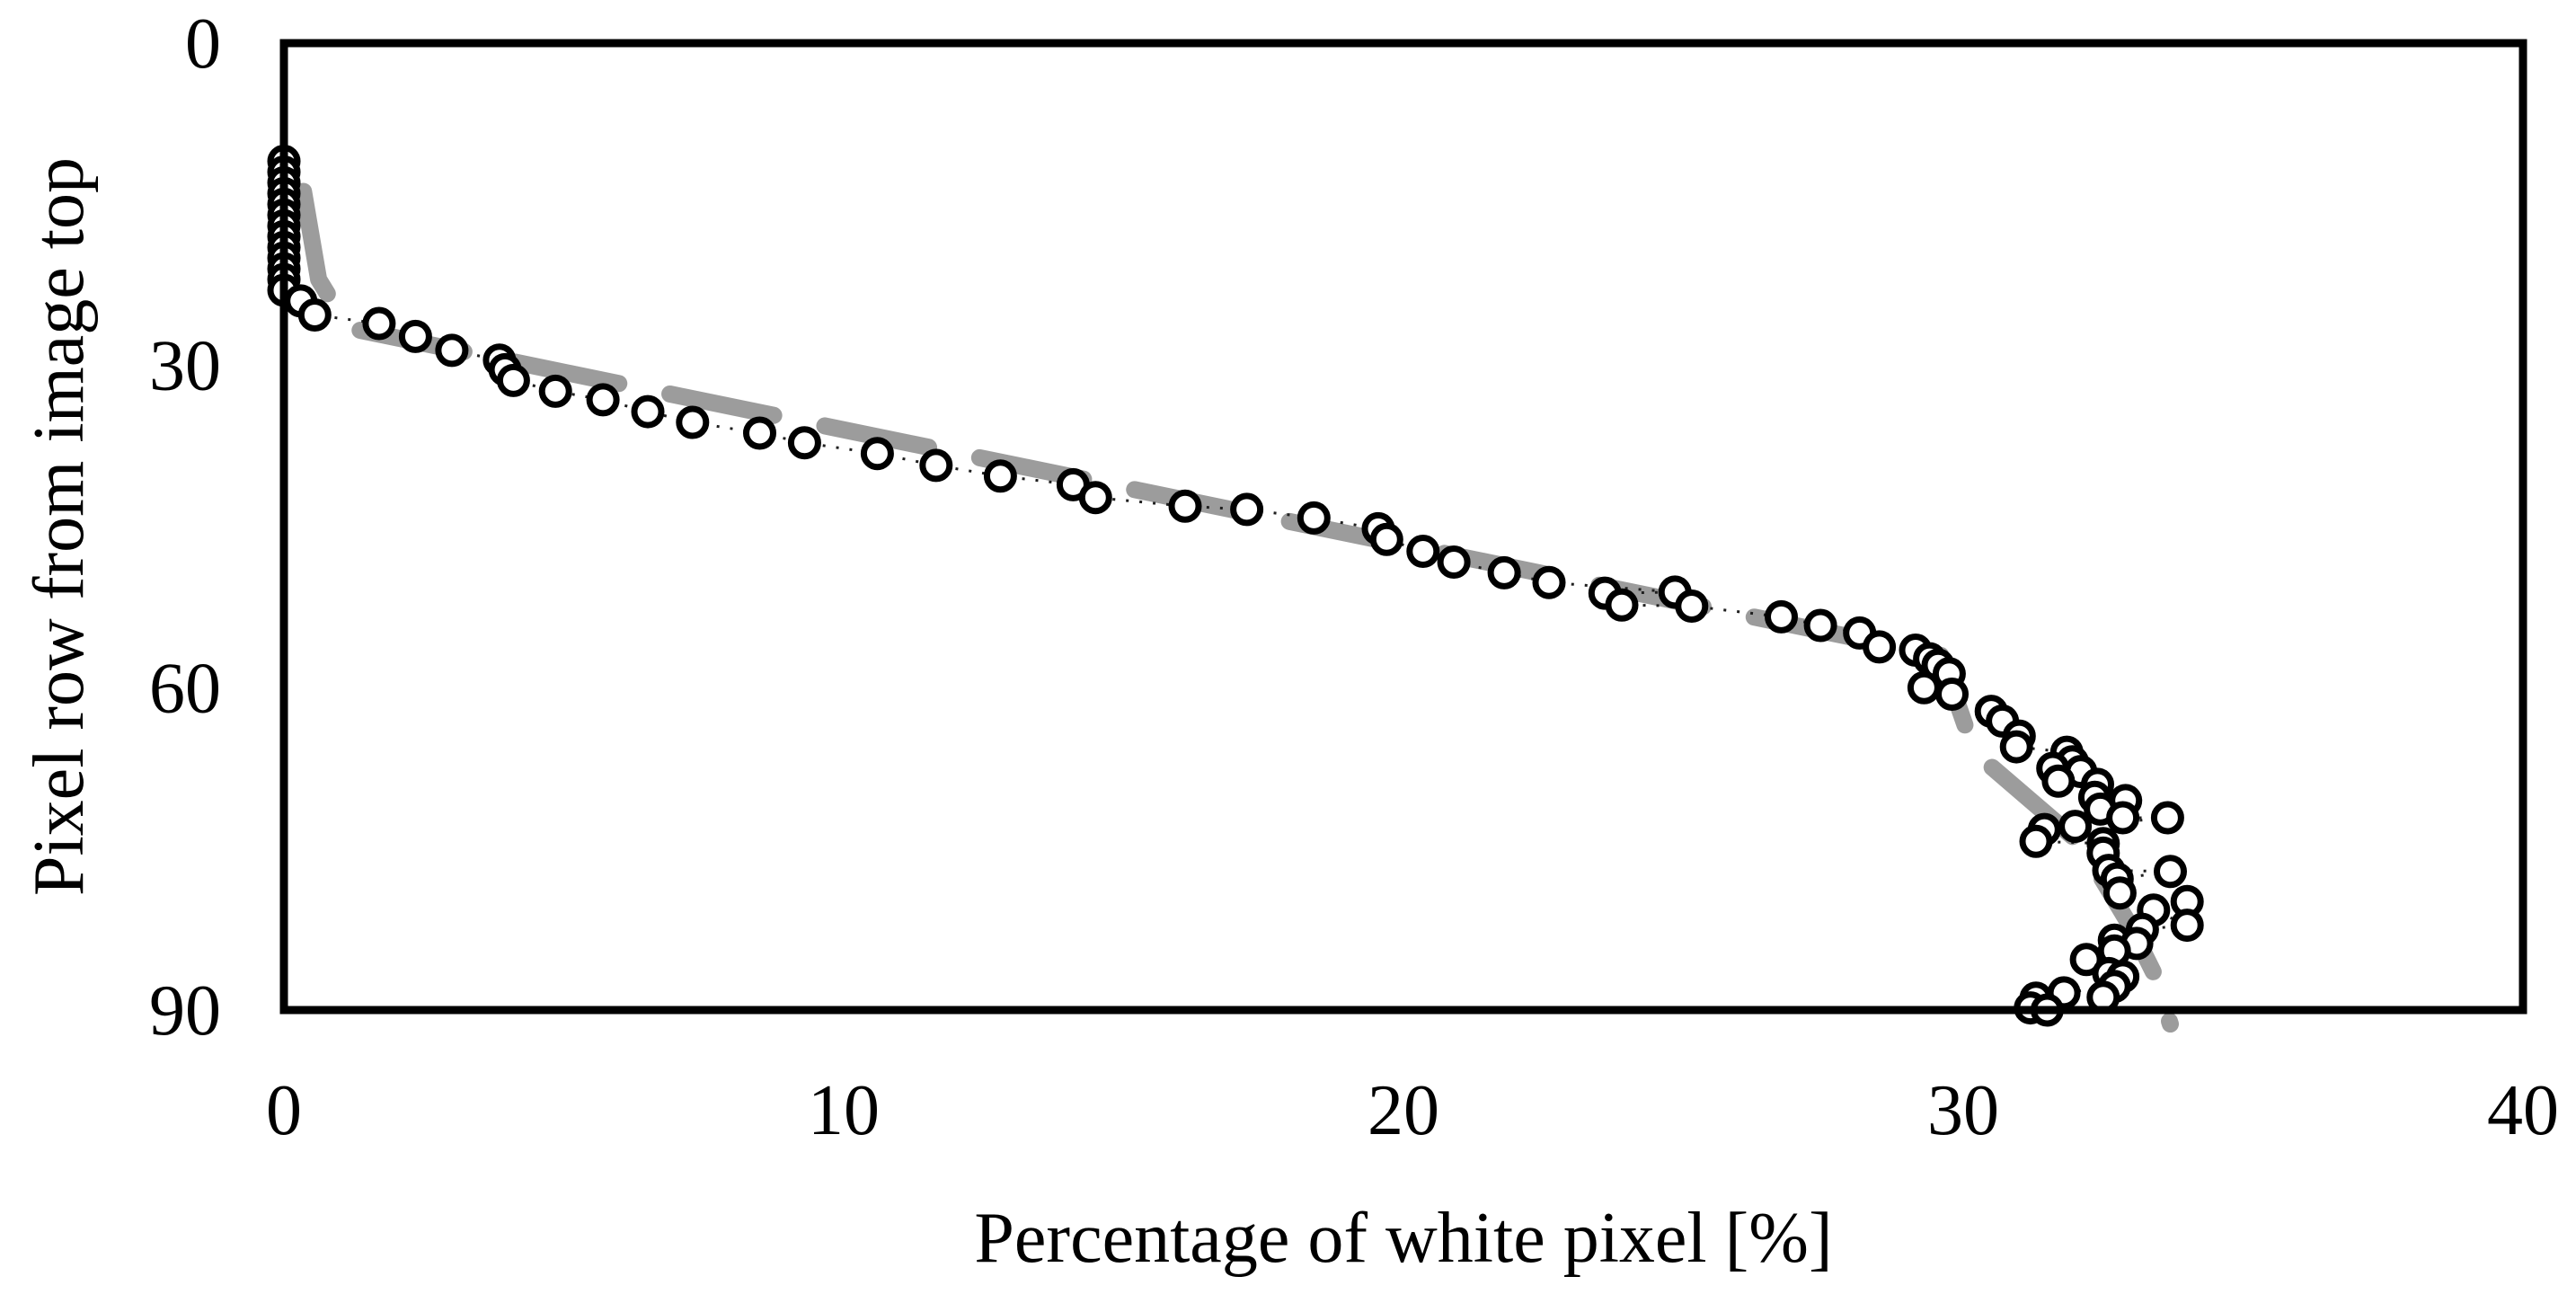 This screenshot has width=2576, height=1303. Describe the element at coordinates (203, 44) in the screenshot. I see `y-tick-label: 0` at that location.